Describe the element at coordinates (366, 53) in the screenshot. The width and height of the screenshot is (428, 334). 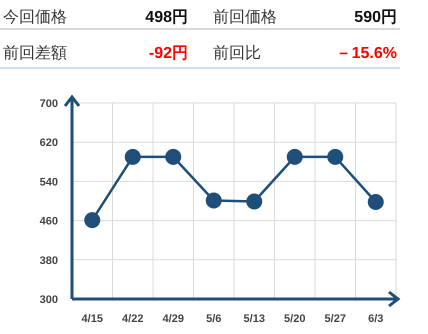
I see `text: －15.6%` at that location.